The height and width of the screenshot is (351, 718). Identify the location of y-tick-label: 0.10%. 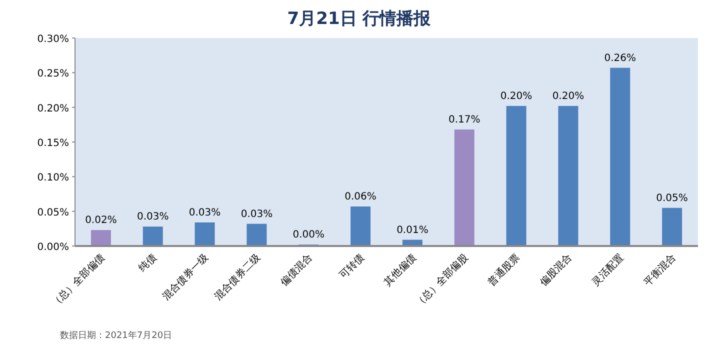
(53, 178).